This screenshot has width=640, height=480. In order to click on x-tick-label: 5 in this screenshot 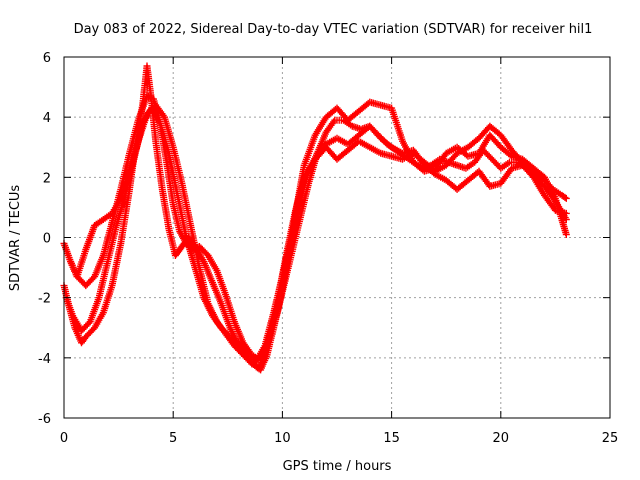, I will do `click(173, 438)`.